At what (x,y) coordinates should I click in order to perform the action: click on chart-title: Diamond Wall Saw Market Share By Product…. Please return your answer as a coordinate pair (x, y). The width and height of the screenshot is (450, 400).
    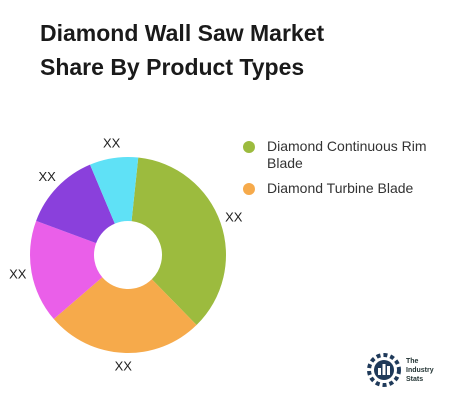
    Looking at the image, I should click on (182, 50).